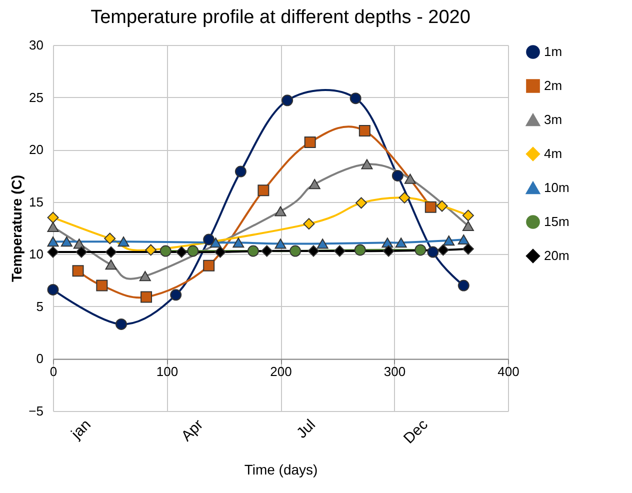 The height and width of the screenshot is (493, 632). Describe the element at coordinates (553, 119) in the screenshot. I see `legend-label: 3m` at that location.